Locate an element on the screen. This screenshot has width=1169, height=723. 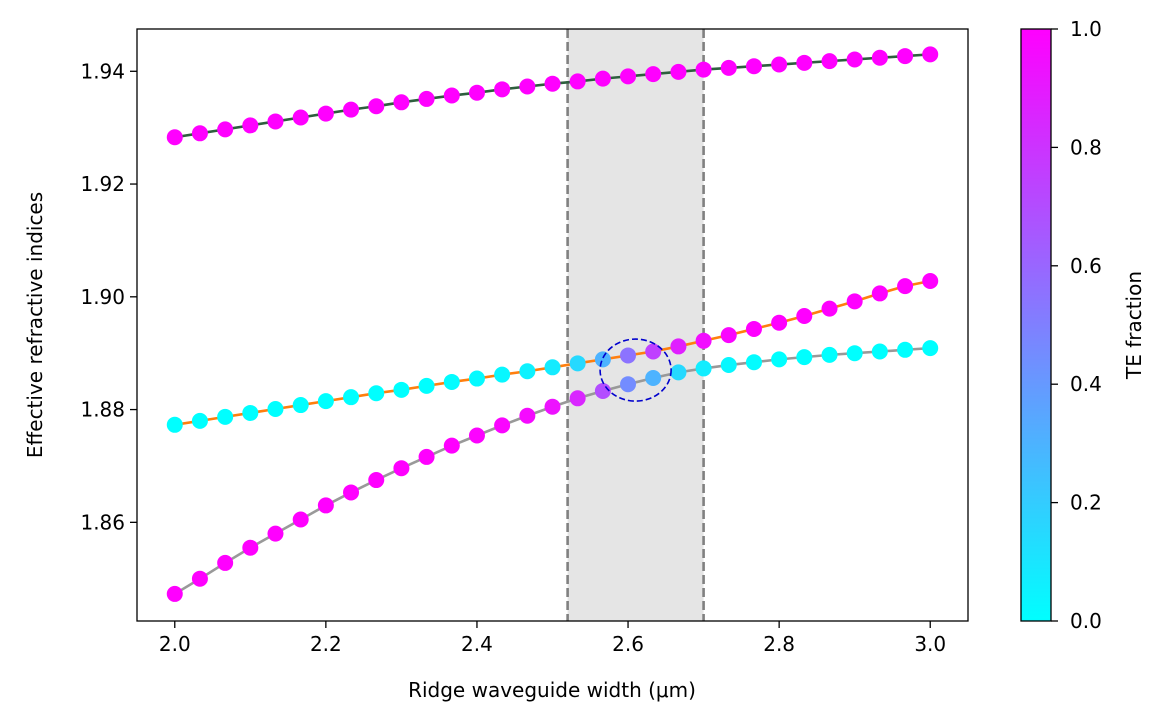
x-tick-label: 2.6 is located at coordinates (628, 644).